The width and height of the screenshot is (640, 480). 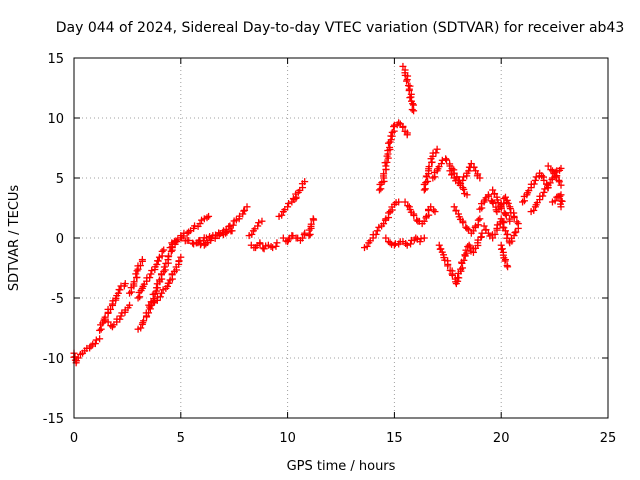 What do you see at coordinates (53, 359) in the screenshot?
I see `y-tick-label: -10` at bounding box center [53, 359].